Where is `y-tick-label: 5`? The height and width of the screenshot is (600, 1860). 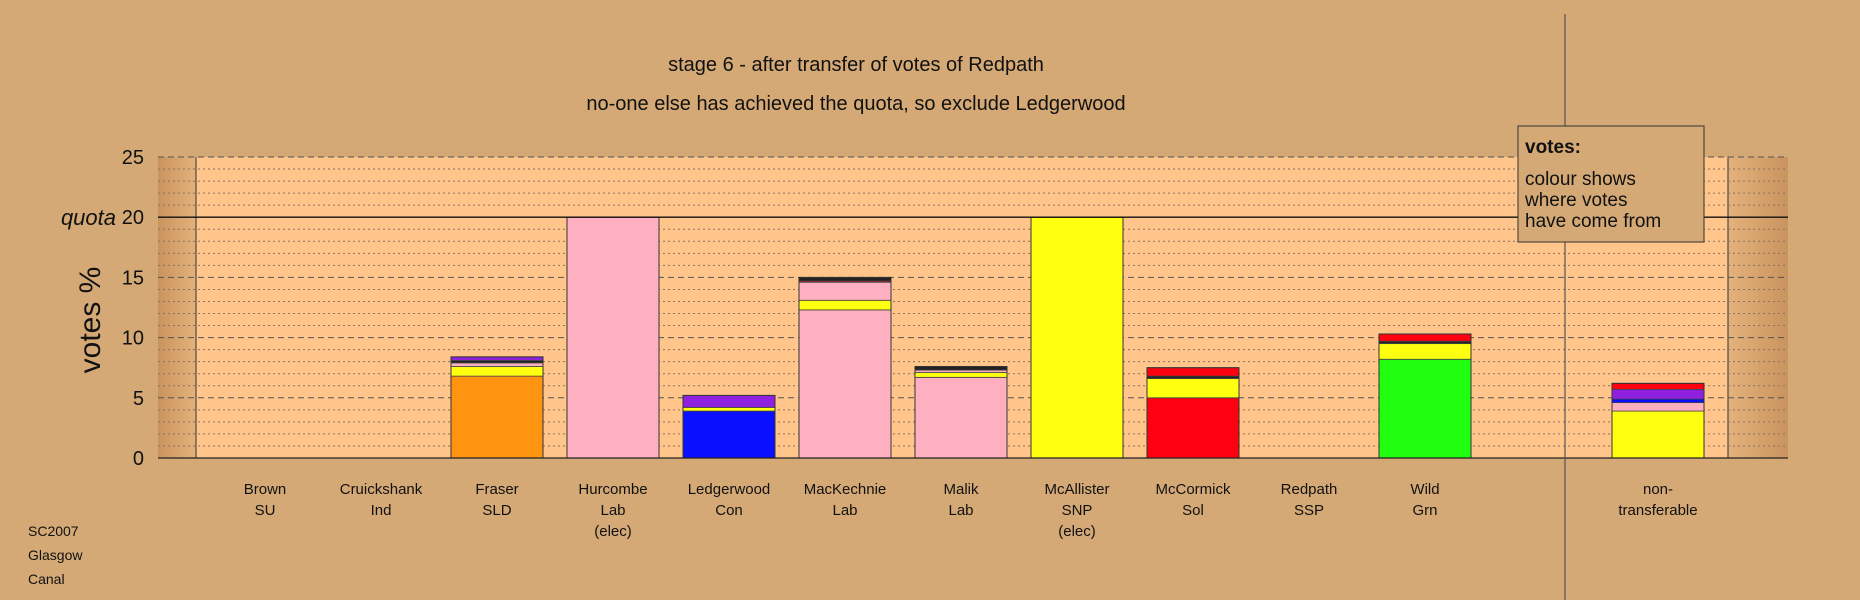
y-tick-label: 5 is located at coordinates (138, 399).